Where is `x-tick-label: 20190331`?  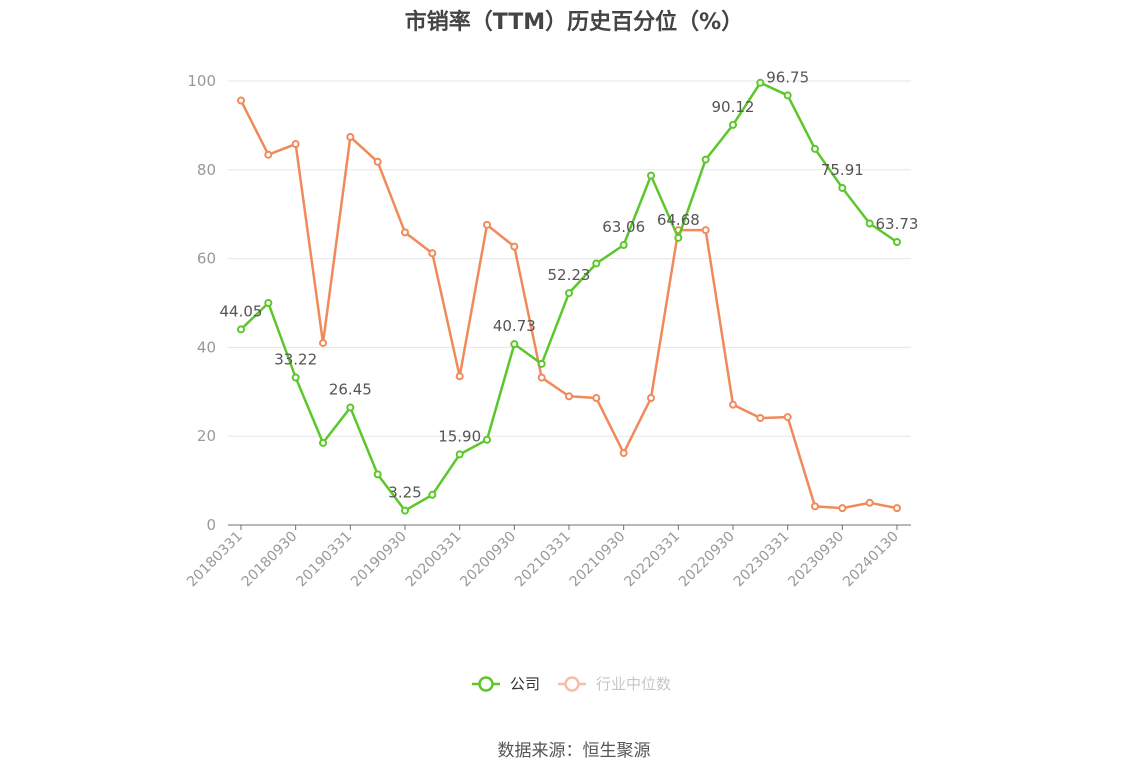 x-tick-label: 20190331 is located at coordinates (324, 560).